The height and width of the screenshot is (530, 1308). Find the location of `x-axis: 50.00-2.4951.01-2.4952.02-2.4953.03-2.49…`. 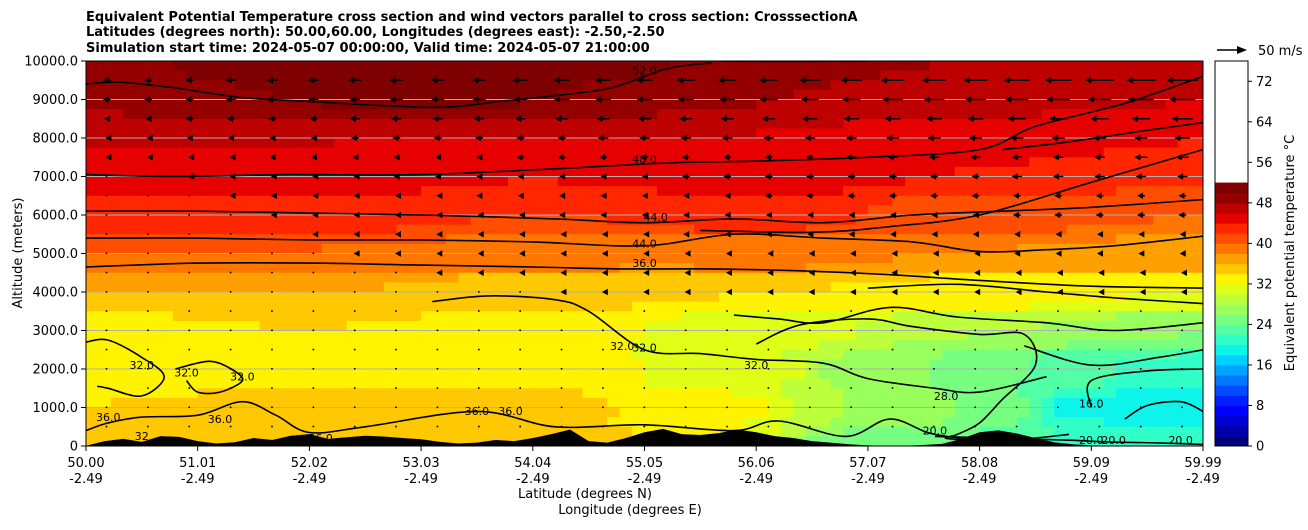

x-axis: 50.00-2.4951.01-2.4952.02-2.4953.03-2.49… is located at coordinates (644, 466).